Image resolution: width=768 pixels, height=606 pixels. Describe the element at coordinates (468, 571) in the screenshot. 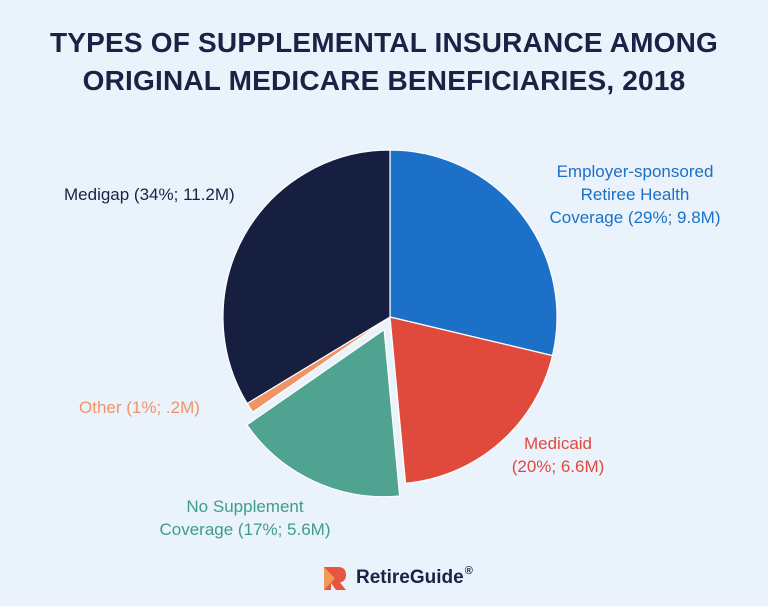

I see `brand-registered-mark: ®` at that location.